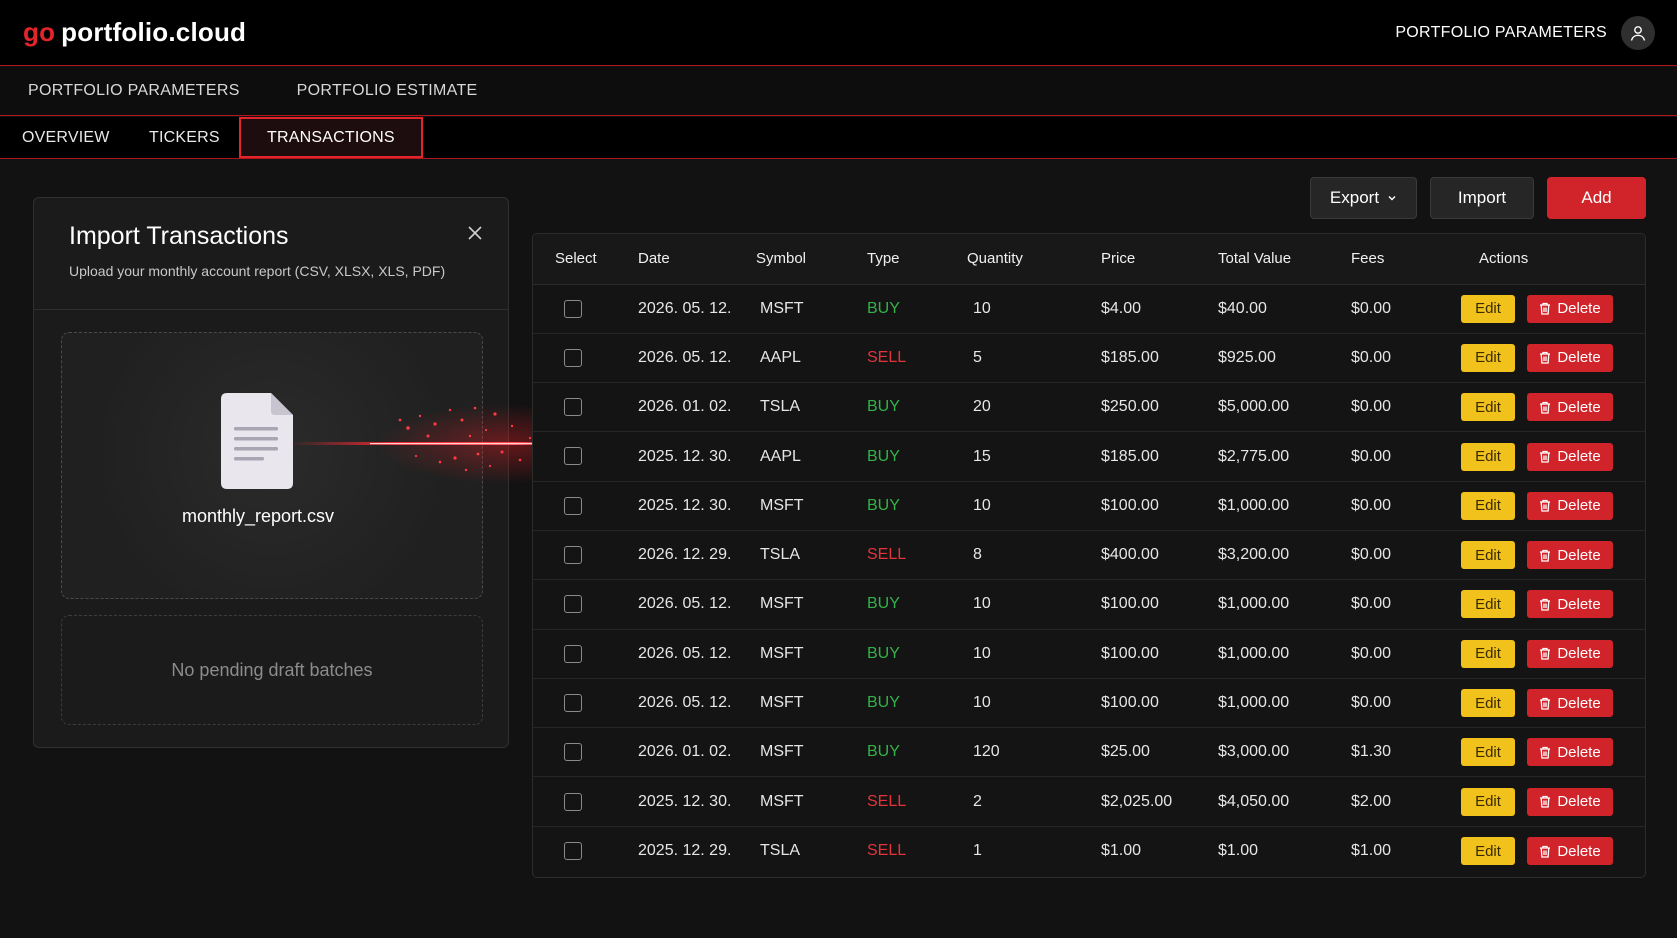 Image resolution: width=1677 pixels, height=938 pixels. What do you see at coordinates (977, 851) in the screenshot?
I see `quantity-cell: 1` at bounding box center [977, 851].